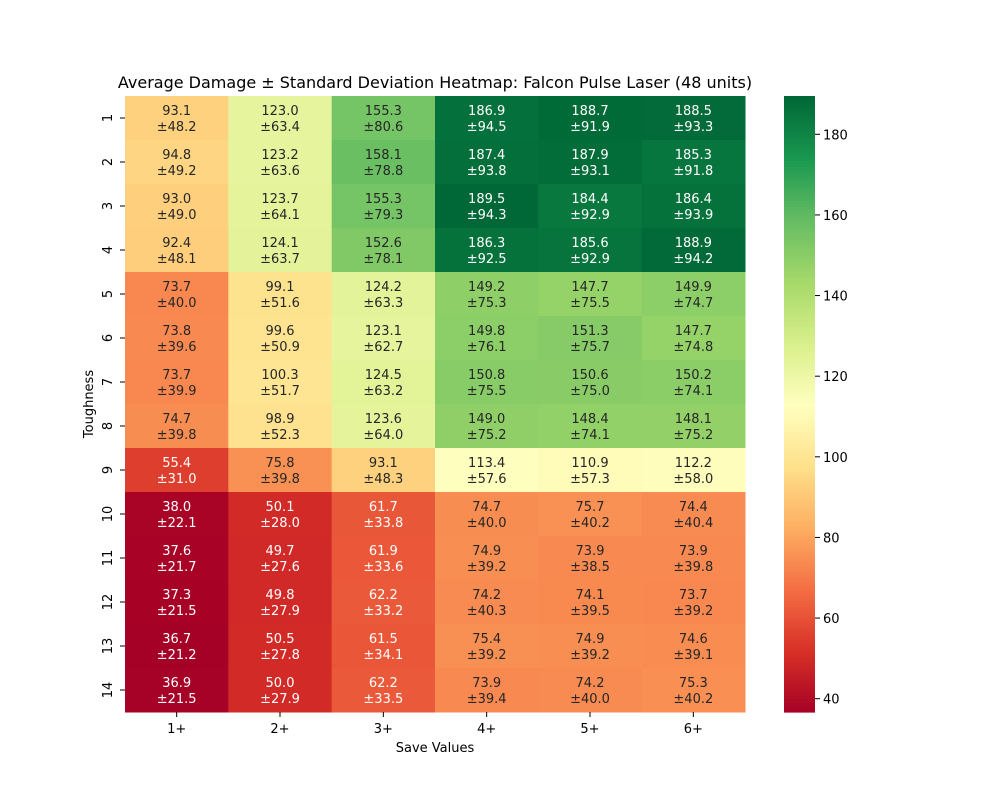 The height and width of the screenshot is (800, 1000). What do you see at coordinates (486, 243) in the screenshot?
I see `cell-value-label: 186.3` at bounding box center [486, 243].